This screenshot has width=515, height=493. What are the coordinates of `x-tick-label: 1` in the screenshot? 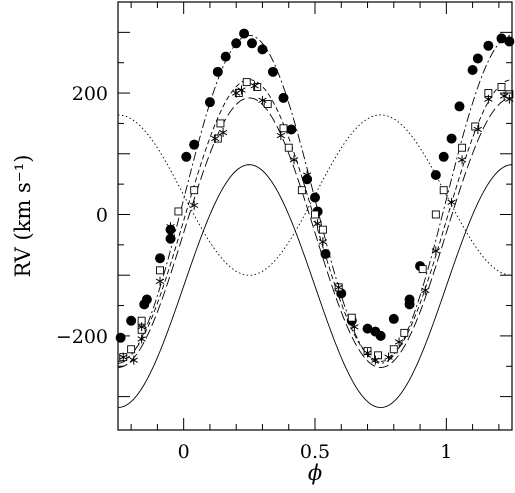 It's located at (446, 452).